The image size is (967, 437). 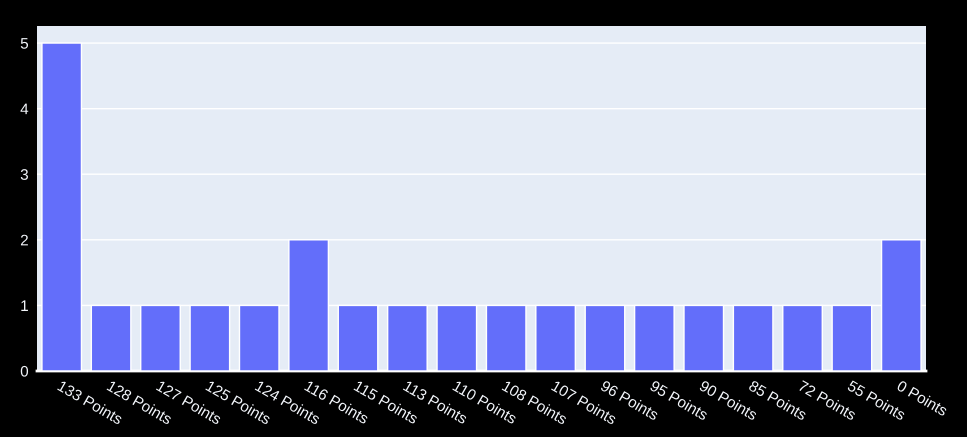 What do you see at coordinates (24, 371) in the screenshot?
I see `y-tick-label: 0` at bounding box center [24, 371].